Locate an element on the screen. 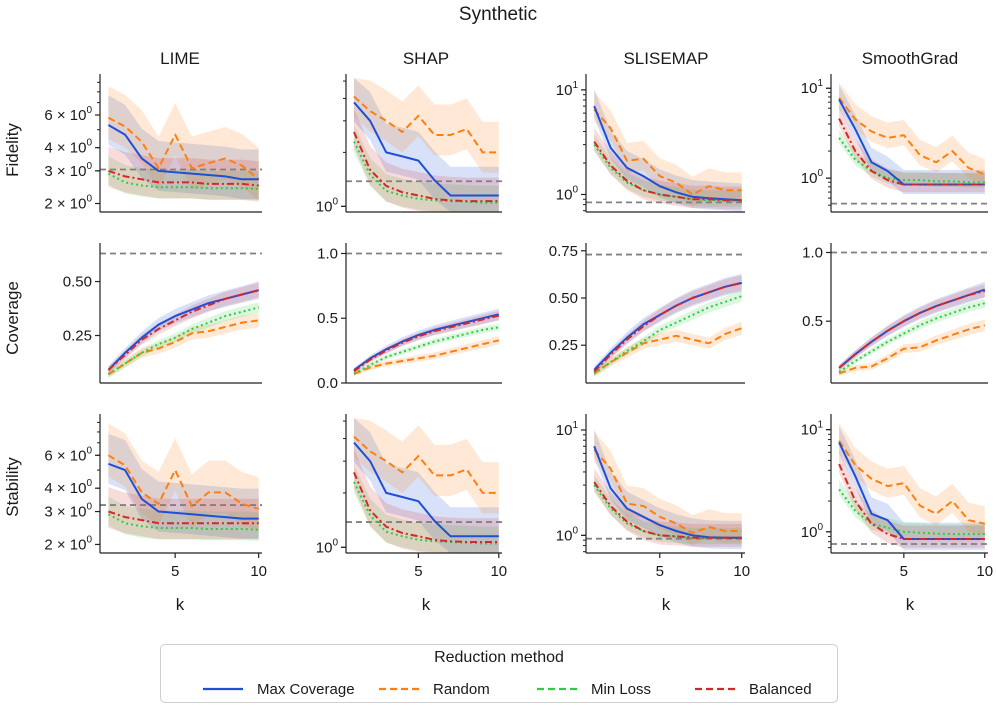 Image resolution: width=996 pixels, height=706 pixels. series-line-min-loss-coverage-smoothgrad is located at coordinates (912, 337).